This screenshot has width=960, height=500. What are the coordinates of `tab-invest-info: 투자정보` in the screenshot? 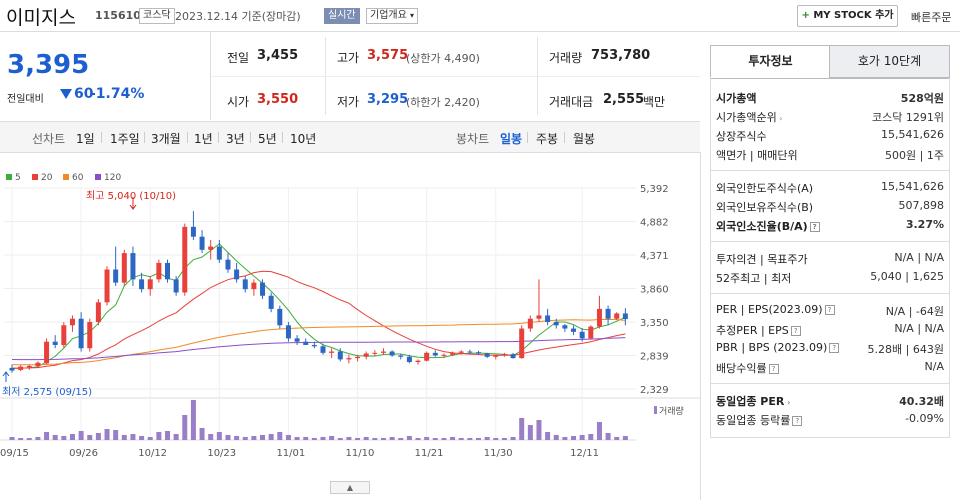 It's located at (770, 61).